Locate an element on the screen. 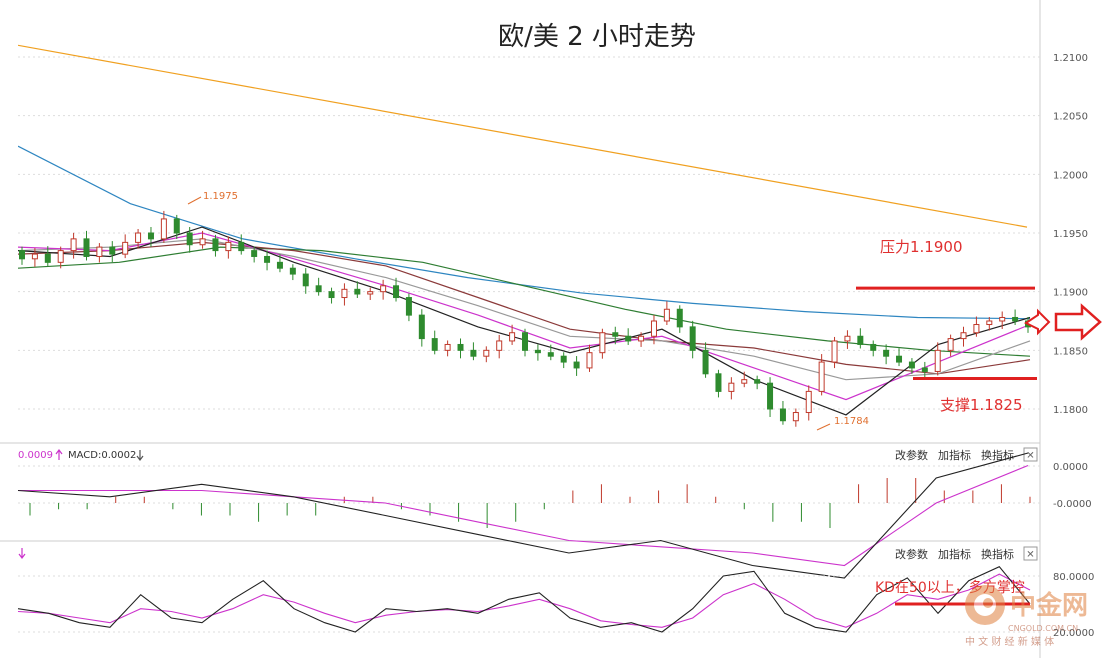  close-icon: ✕ is located at coordinates (1030, 456).